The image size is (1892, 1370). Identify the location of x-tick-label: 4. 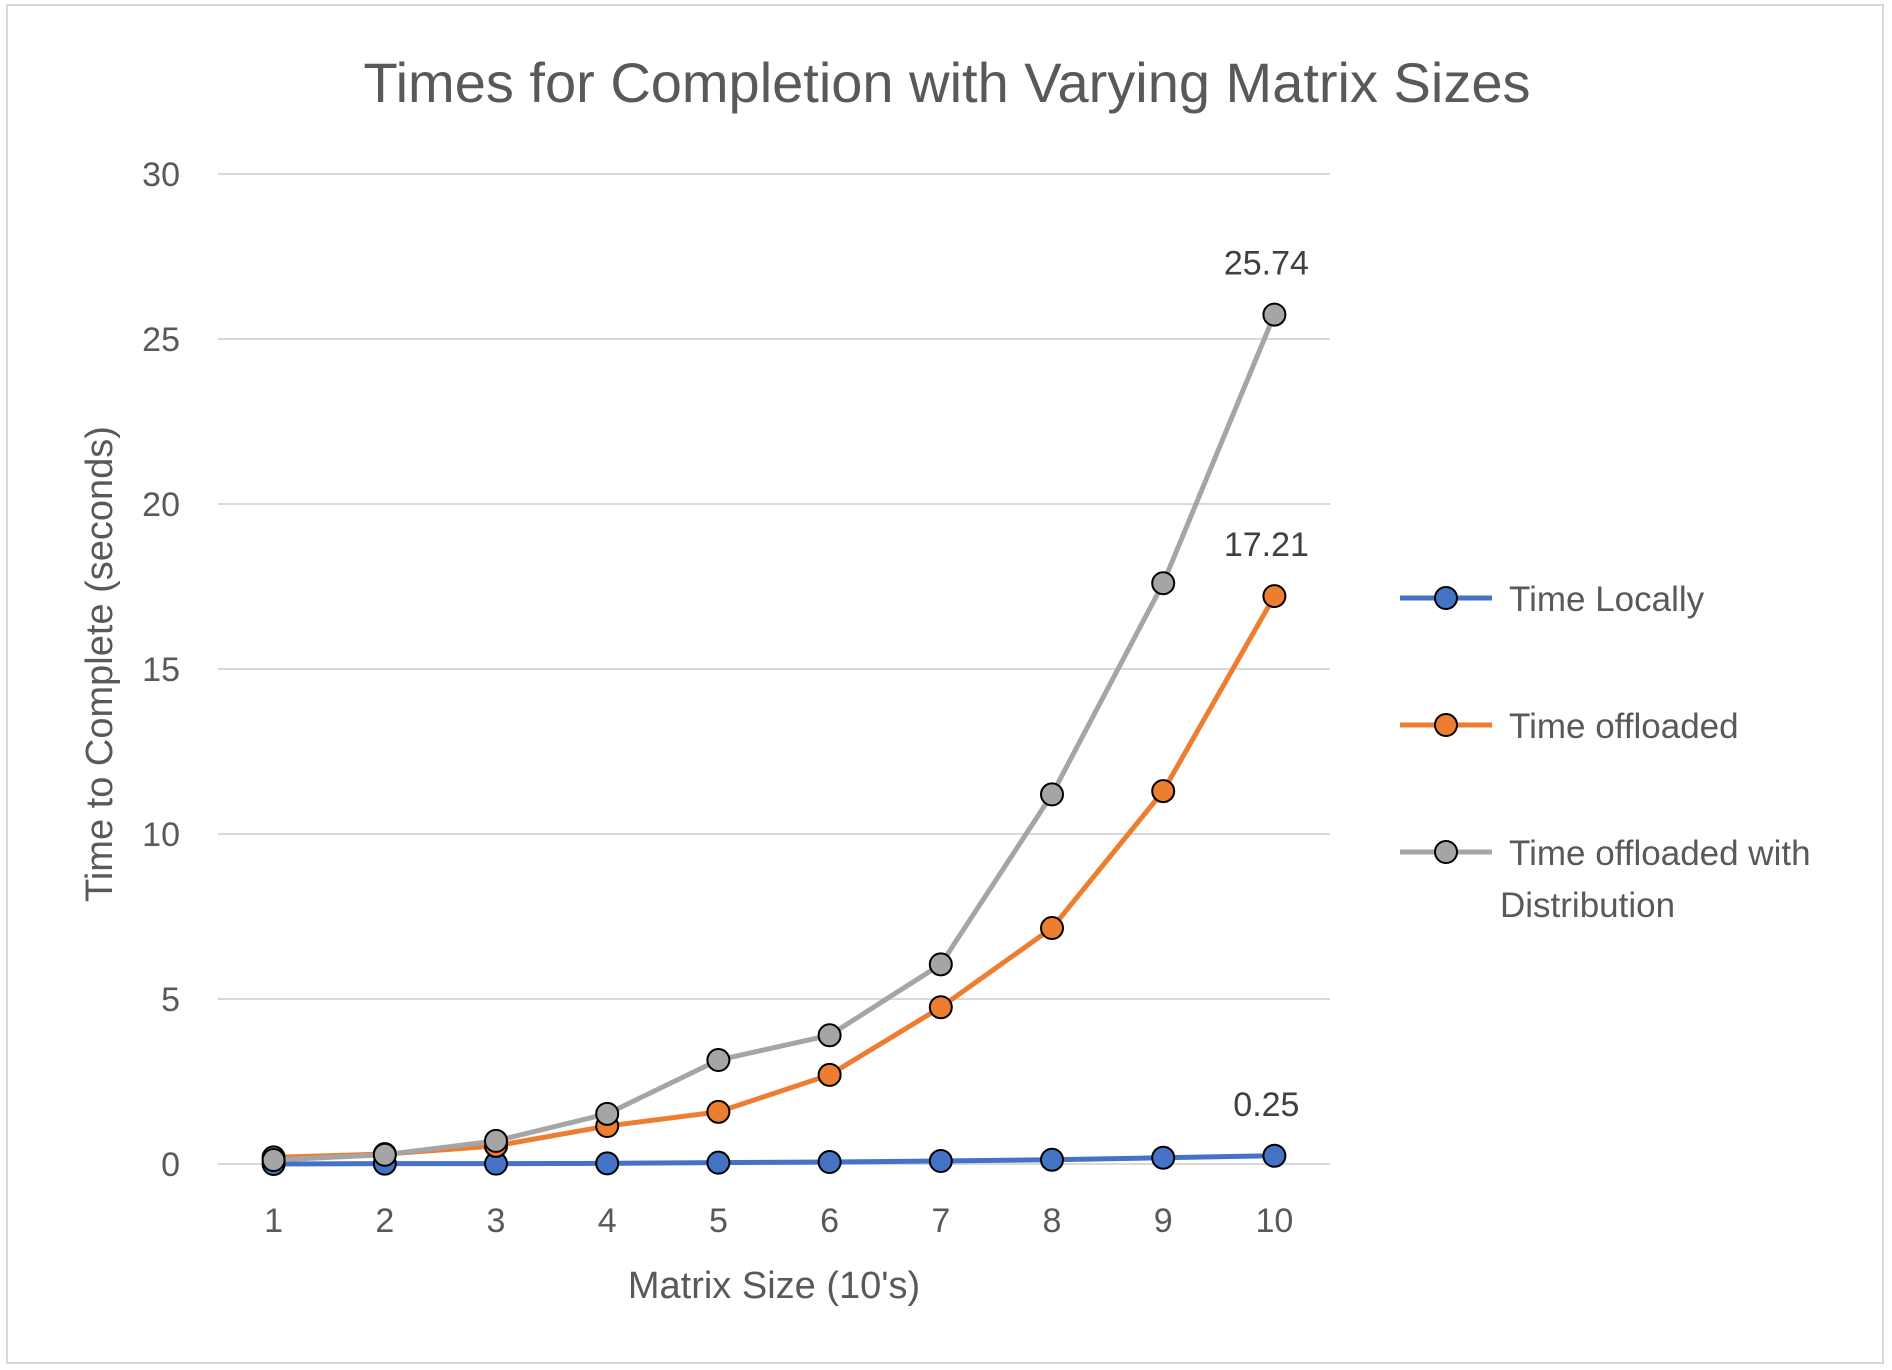
(607, 1221).